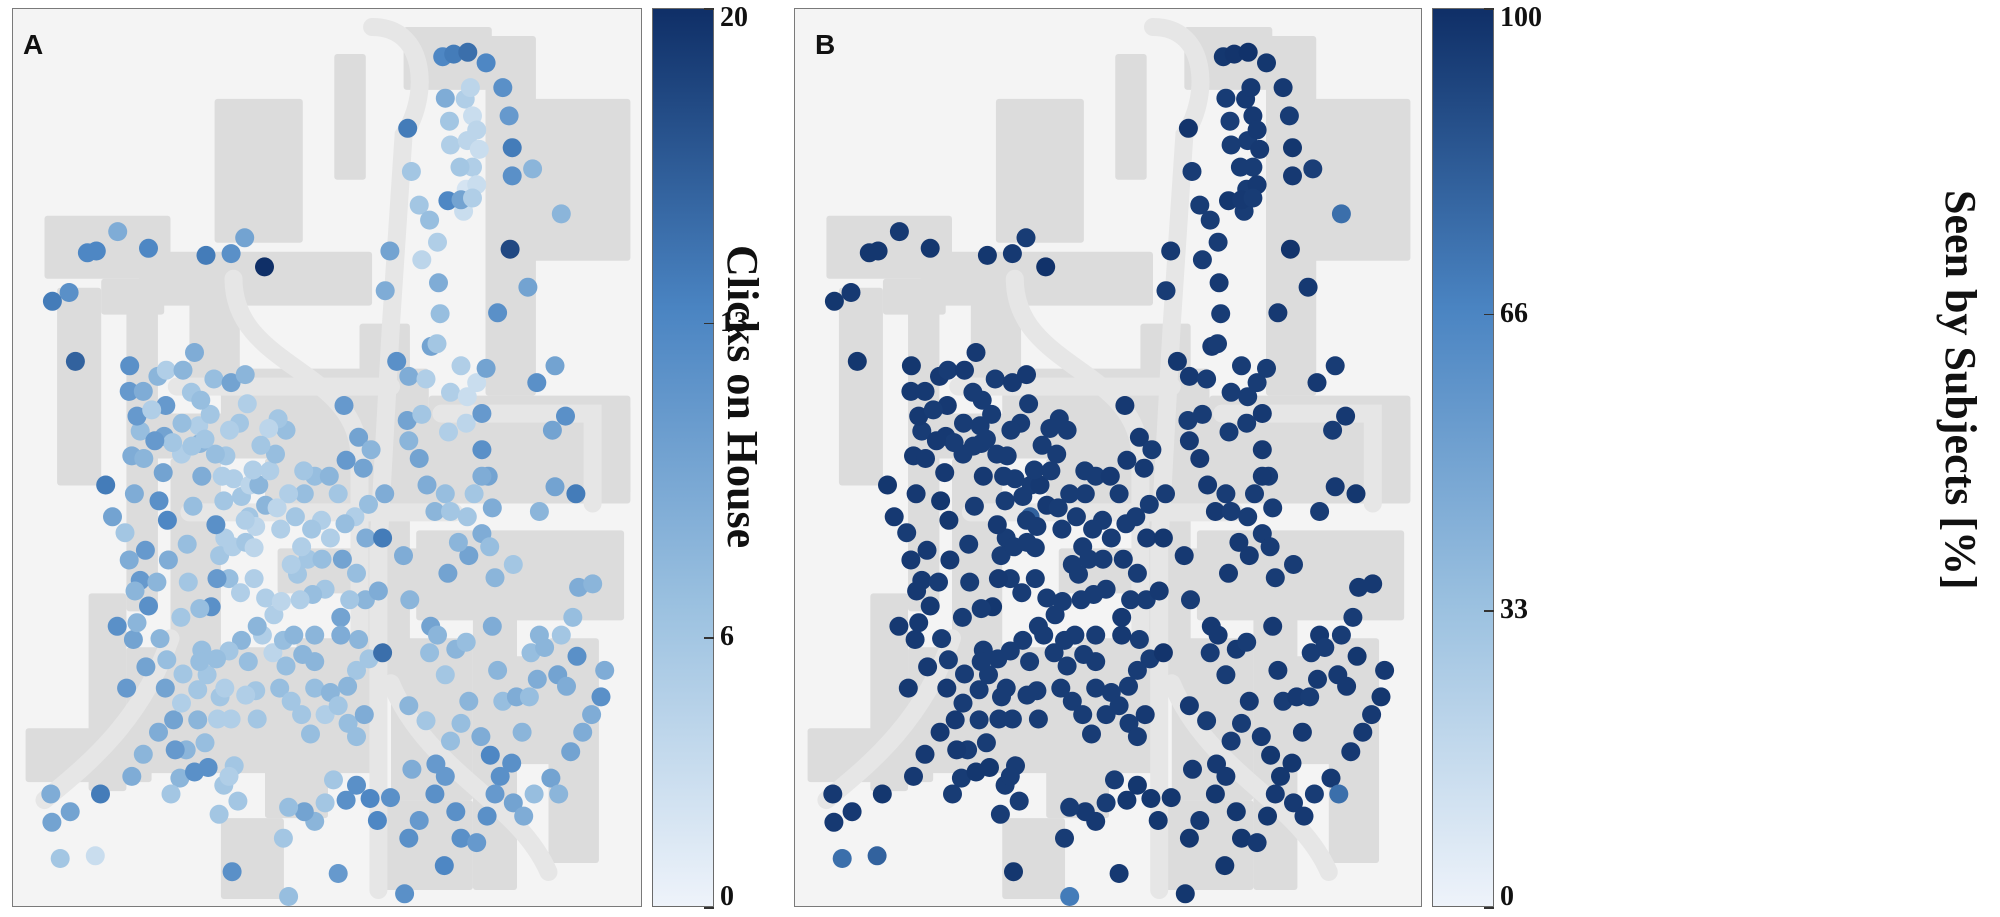 Image resolution: width=2000 pixels, height=917 pixels. Describe the element at coordinates (727, 637) in the screenshot. I see `colorbar-tick-label: 6` at that location.